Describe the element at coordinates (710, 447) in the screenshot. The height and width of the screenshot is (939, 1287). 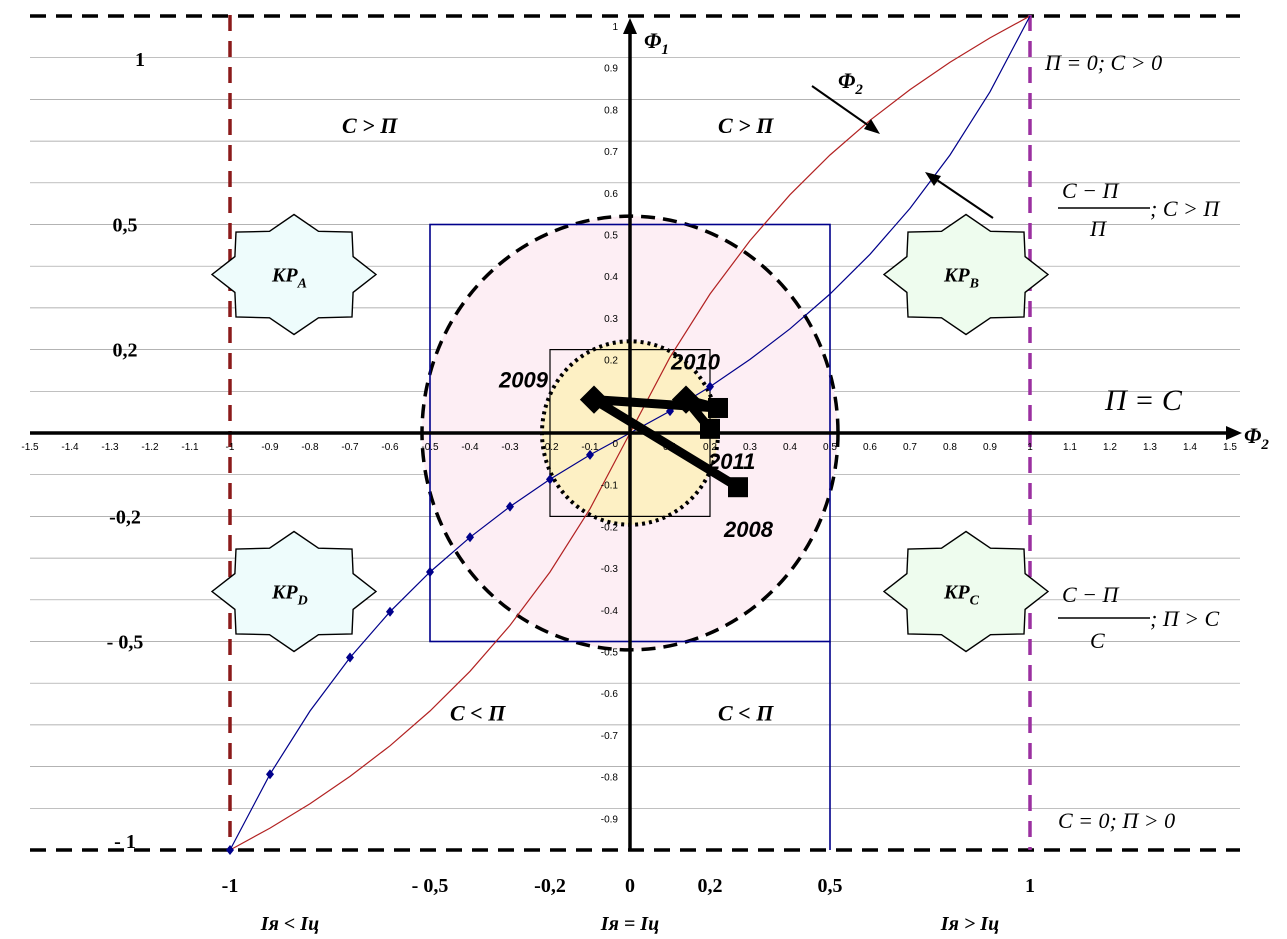
I see `x-tick-label: 0.2` at that location.